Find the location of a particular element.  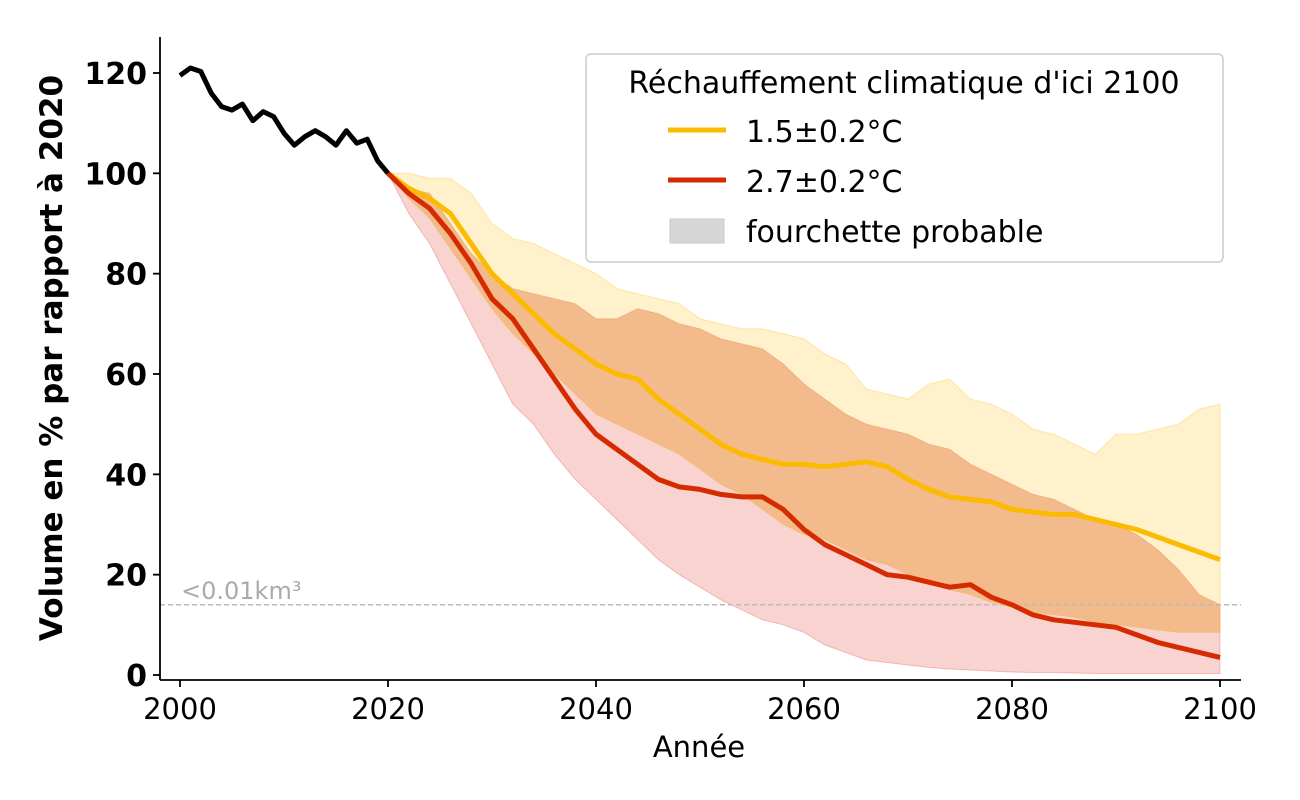

x-tick-label: 2020 is located at coordinates (388, 709).